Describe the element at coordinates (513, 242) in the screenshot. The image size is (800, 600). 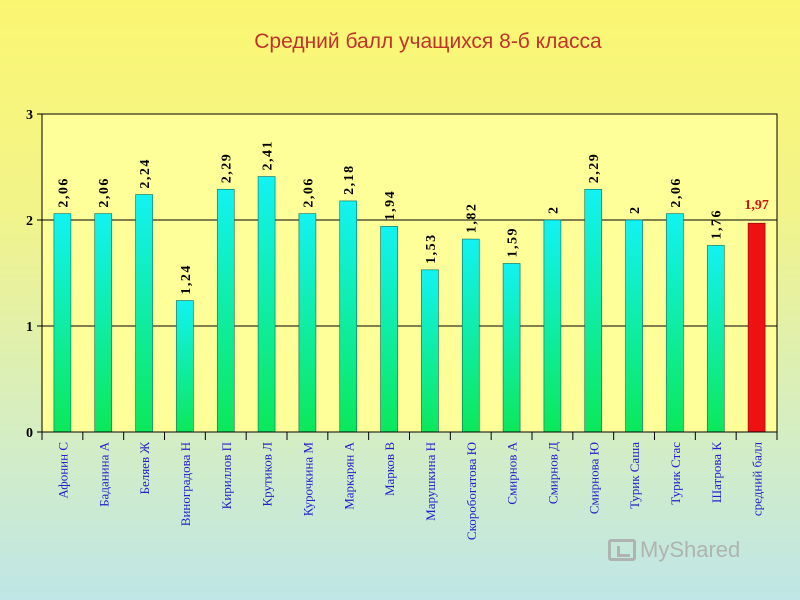
I see `value-label: 1,59` at that location.